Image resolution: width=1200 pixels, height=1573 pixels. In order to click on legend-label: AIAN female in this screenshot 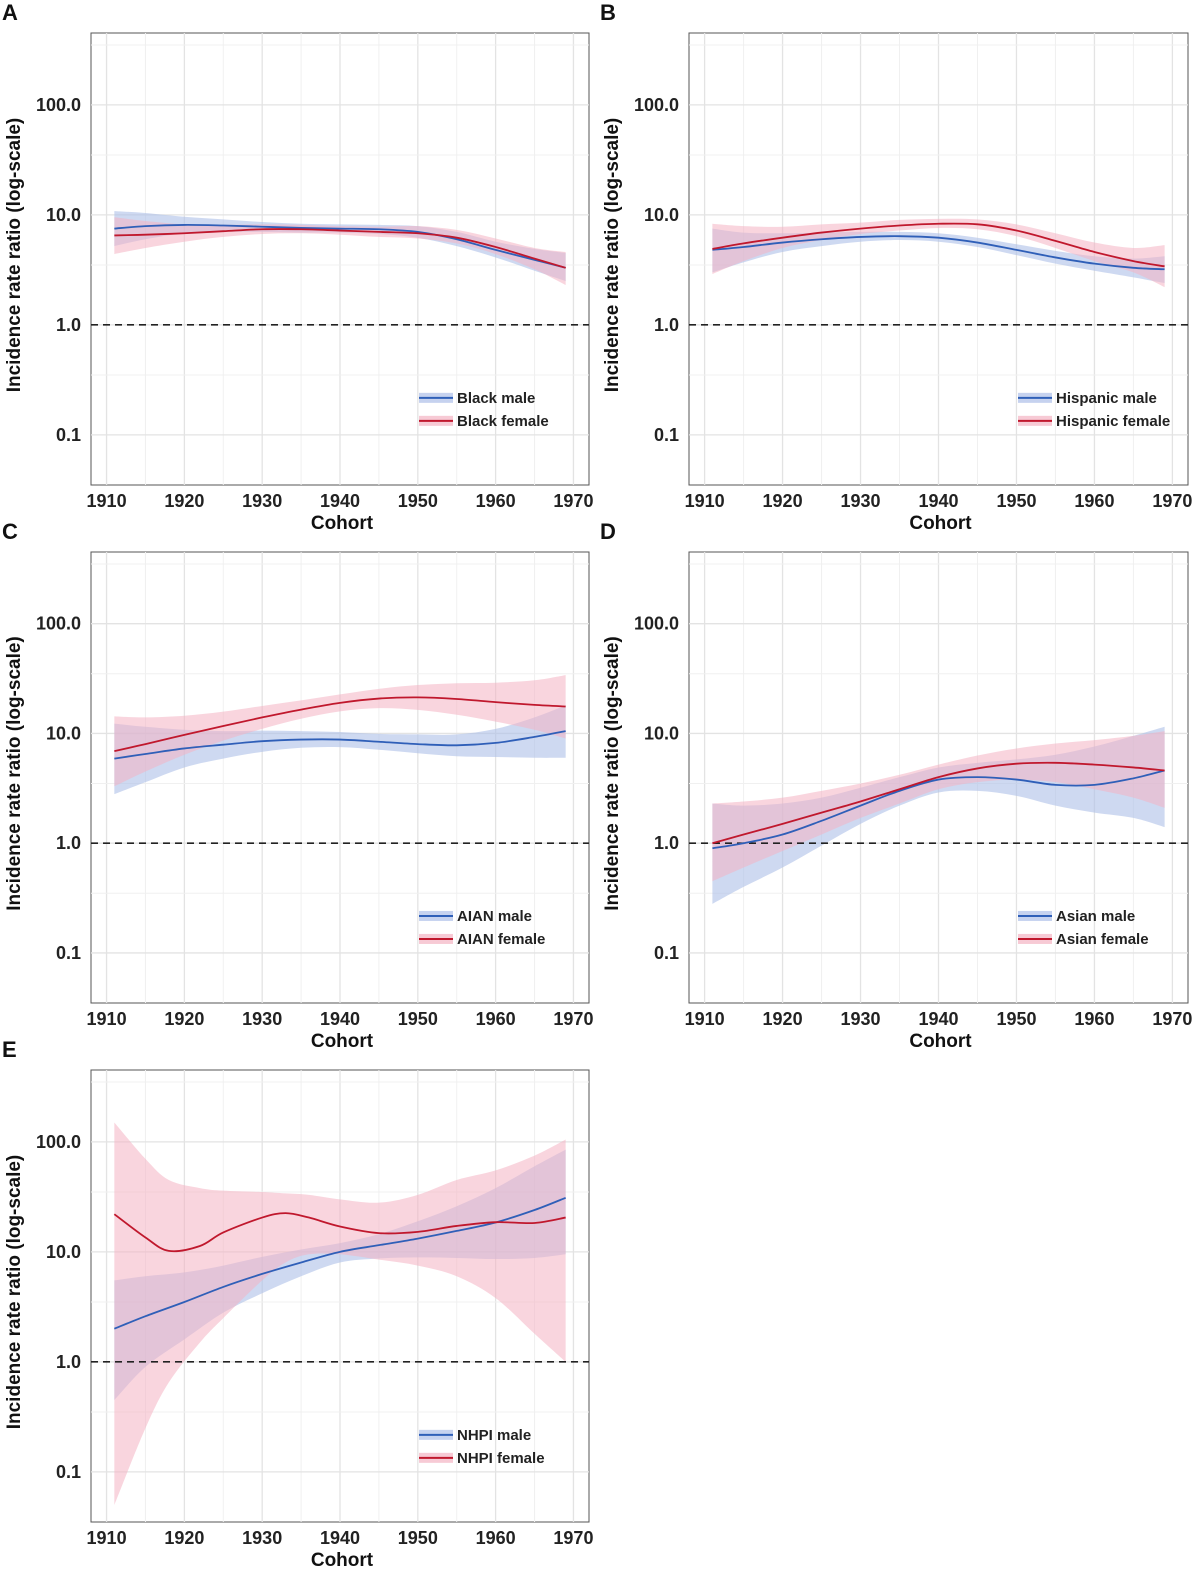, I will do `click(501, 939)`.